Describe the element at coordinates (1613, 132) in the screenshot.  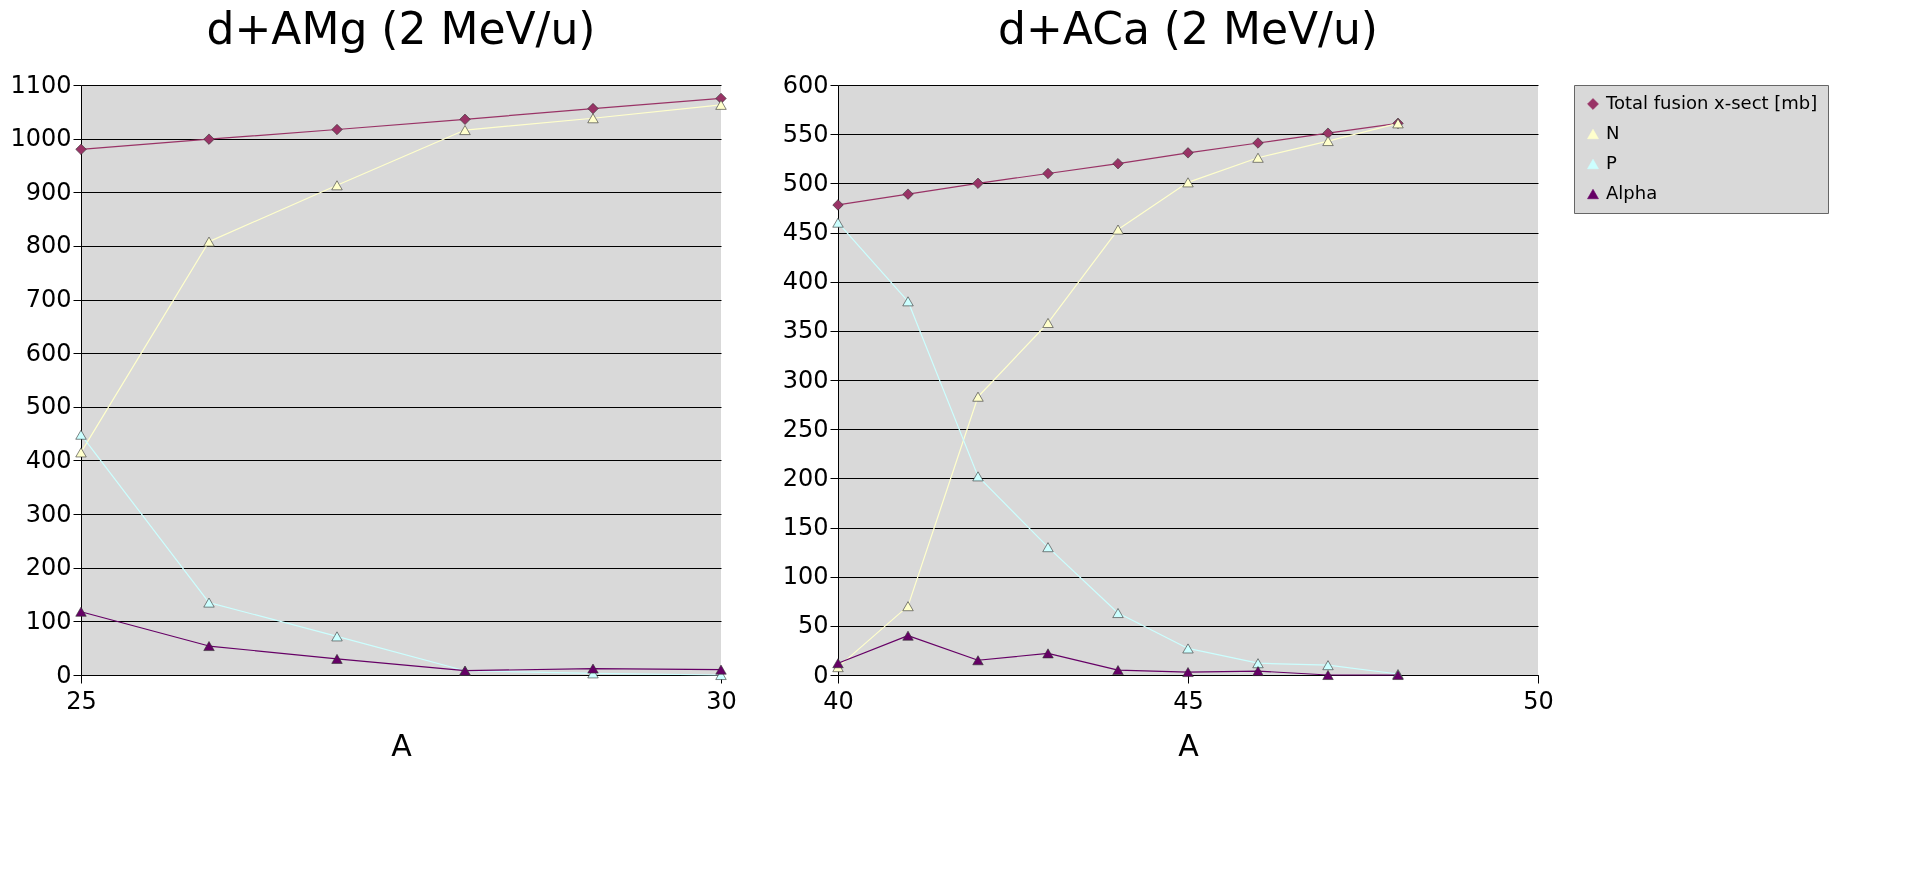
I see `legend-label: N` at that location.